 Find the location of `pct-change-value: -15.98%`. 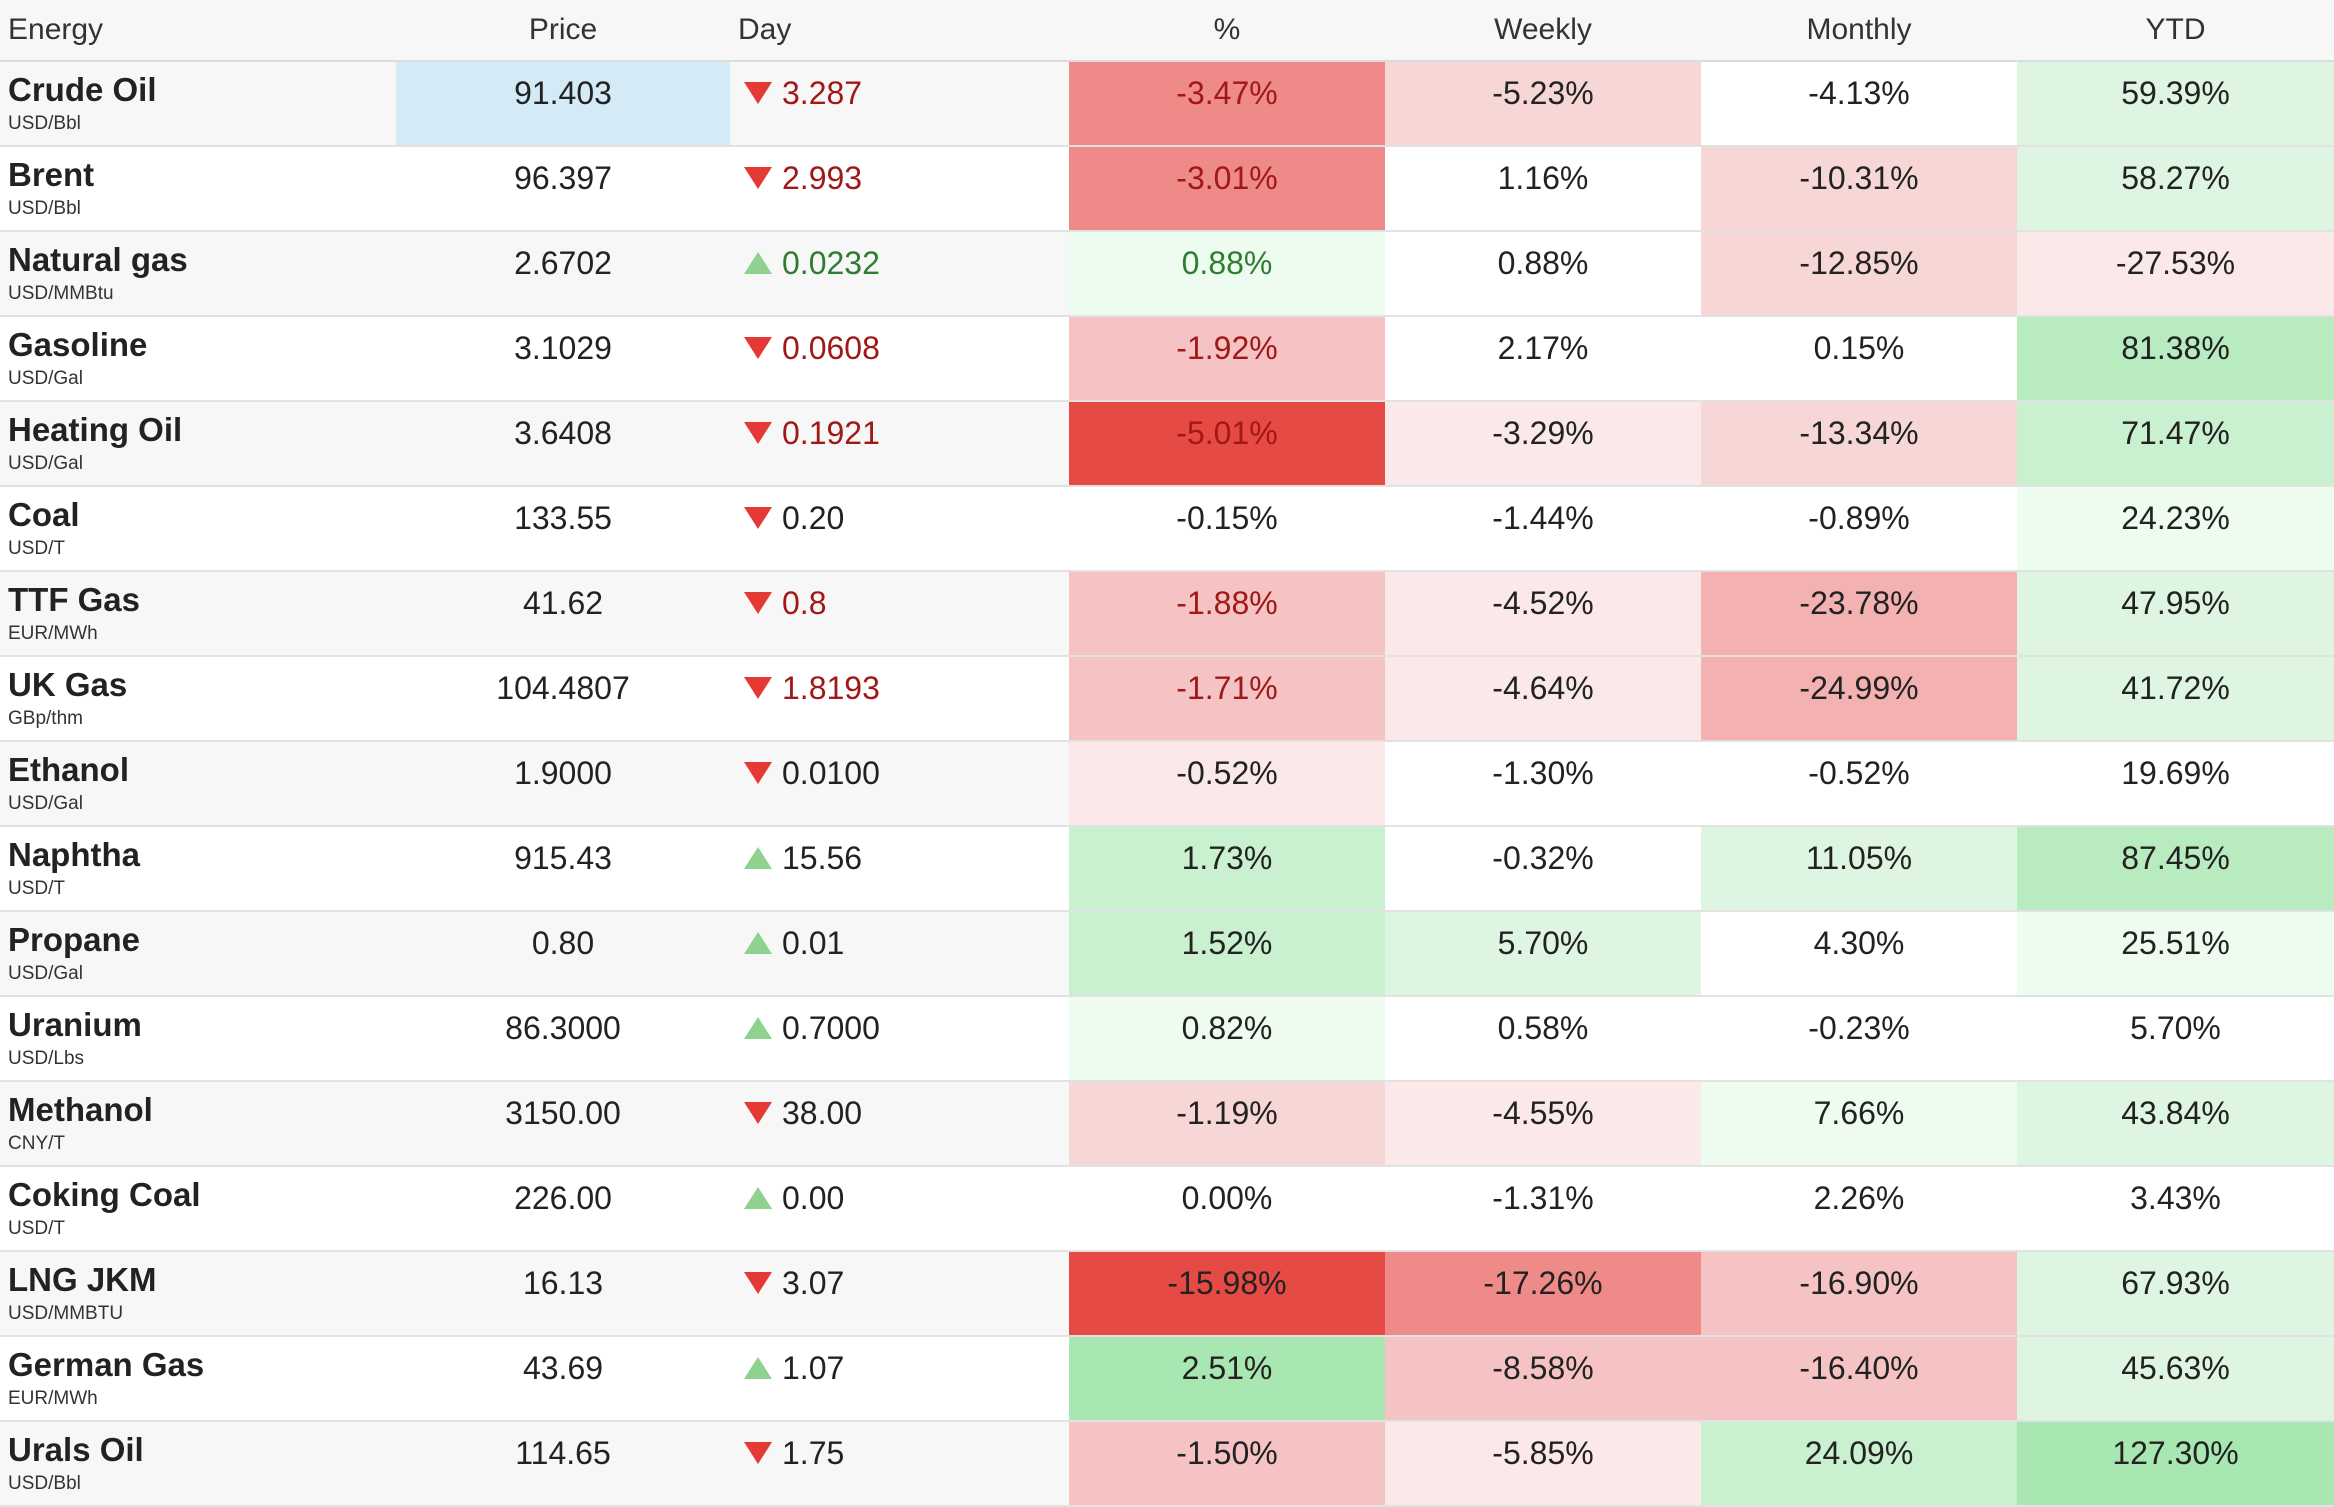

pct-change-value: -15.98% is located at coordinates (1227, 1283).